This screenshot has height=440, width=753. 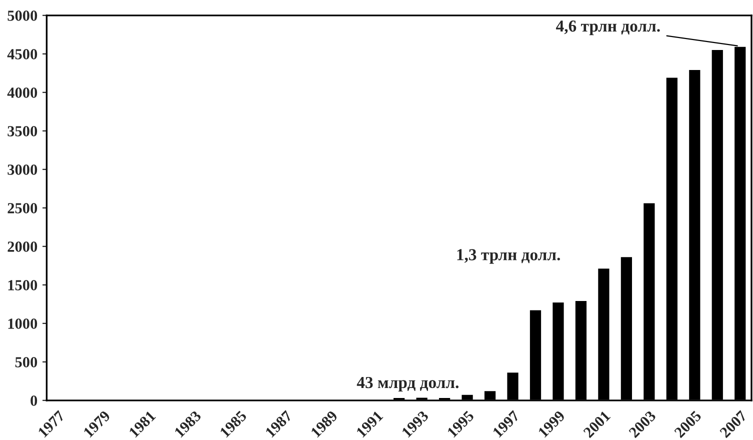 I want to click on y-tick-label: 0, so click(x=34, y=401).